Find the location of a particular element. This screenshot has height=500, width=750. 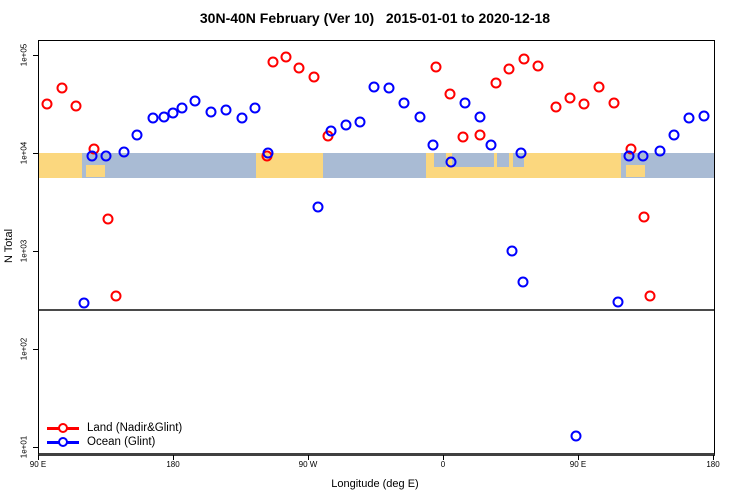

legend-label: Land (Nadir&Glint) is located at coordinates (135, 428).